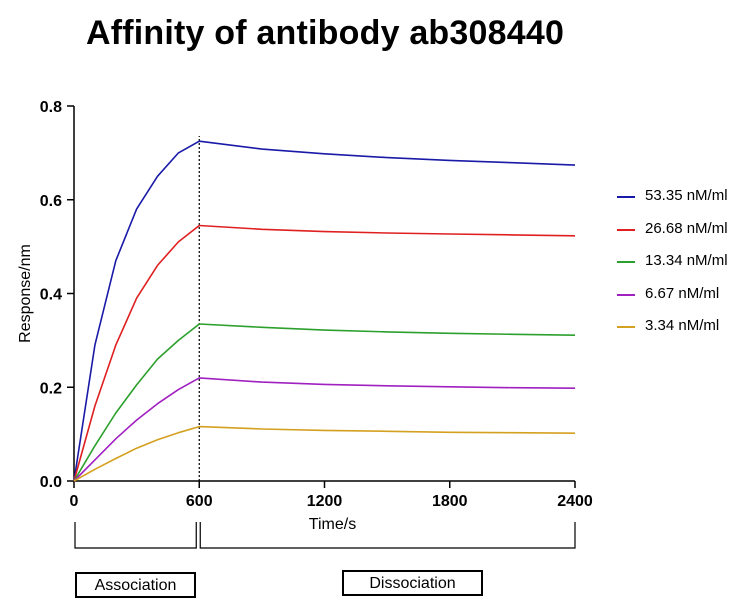 The image size is (750, 610). I want to click on x-tick-label: 600, so click(199, 501).